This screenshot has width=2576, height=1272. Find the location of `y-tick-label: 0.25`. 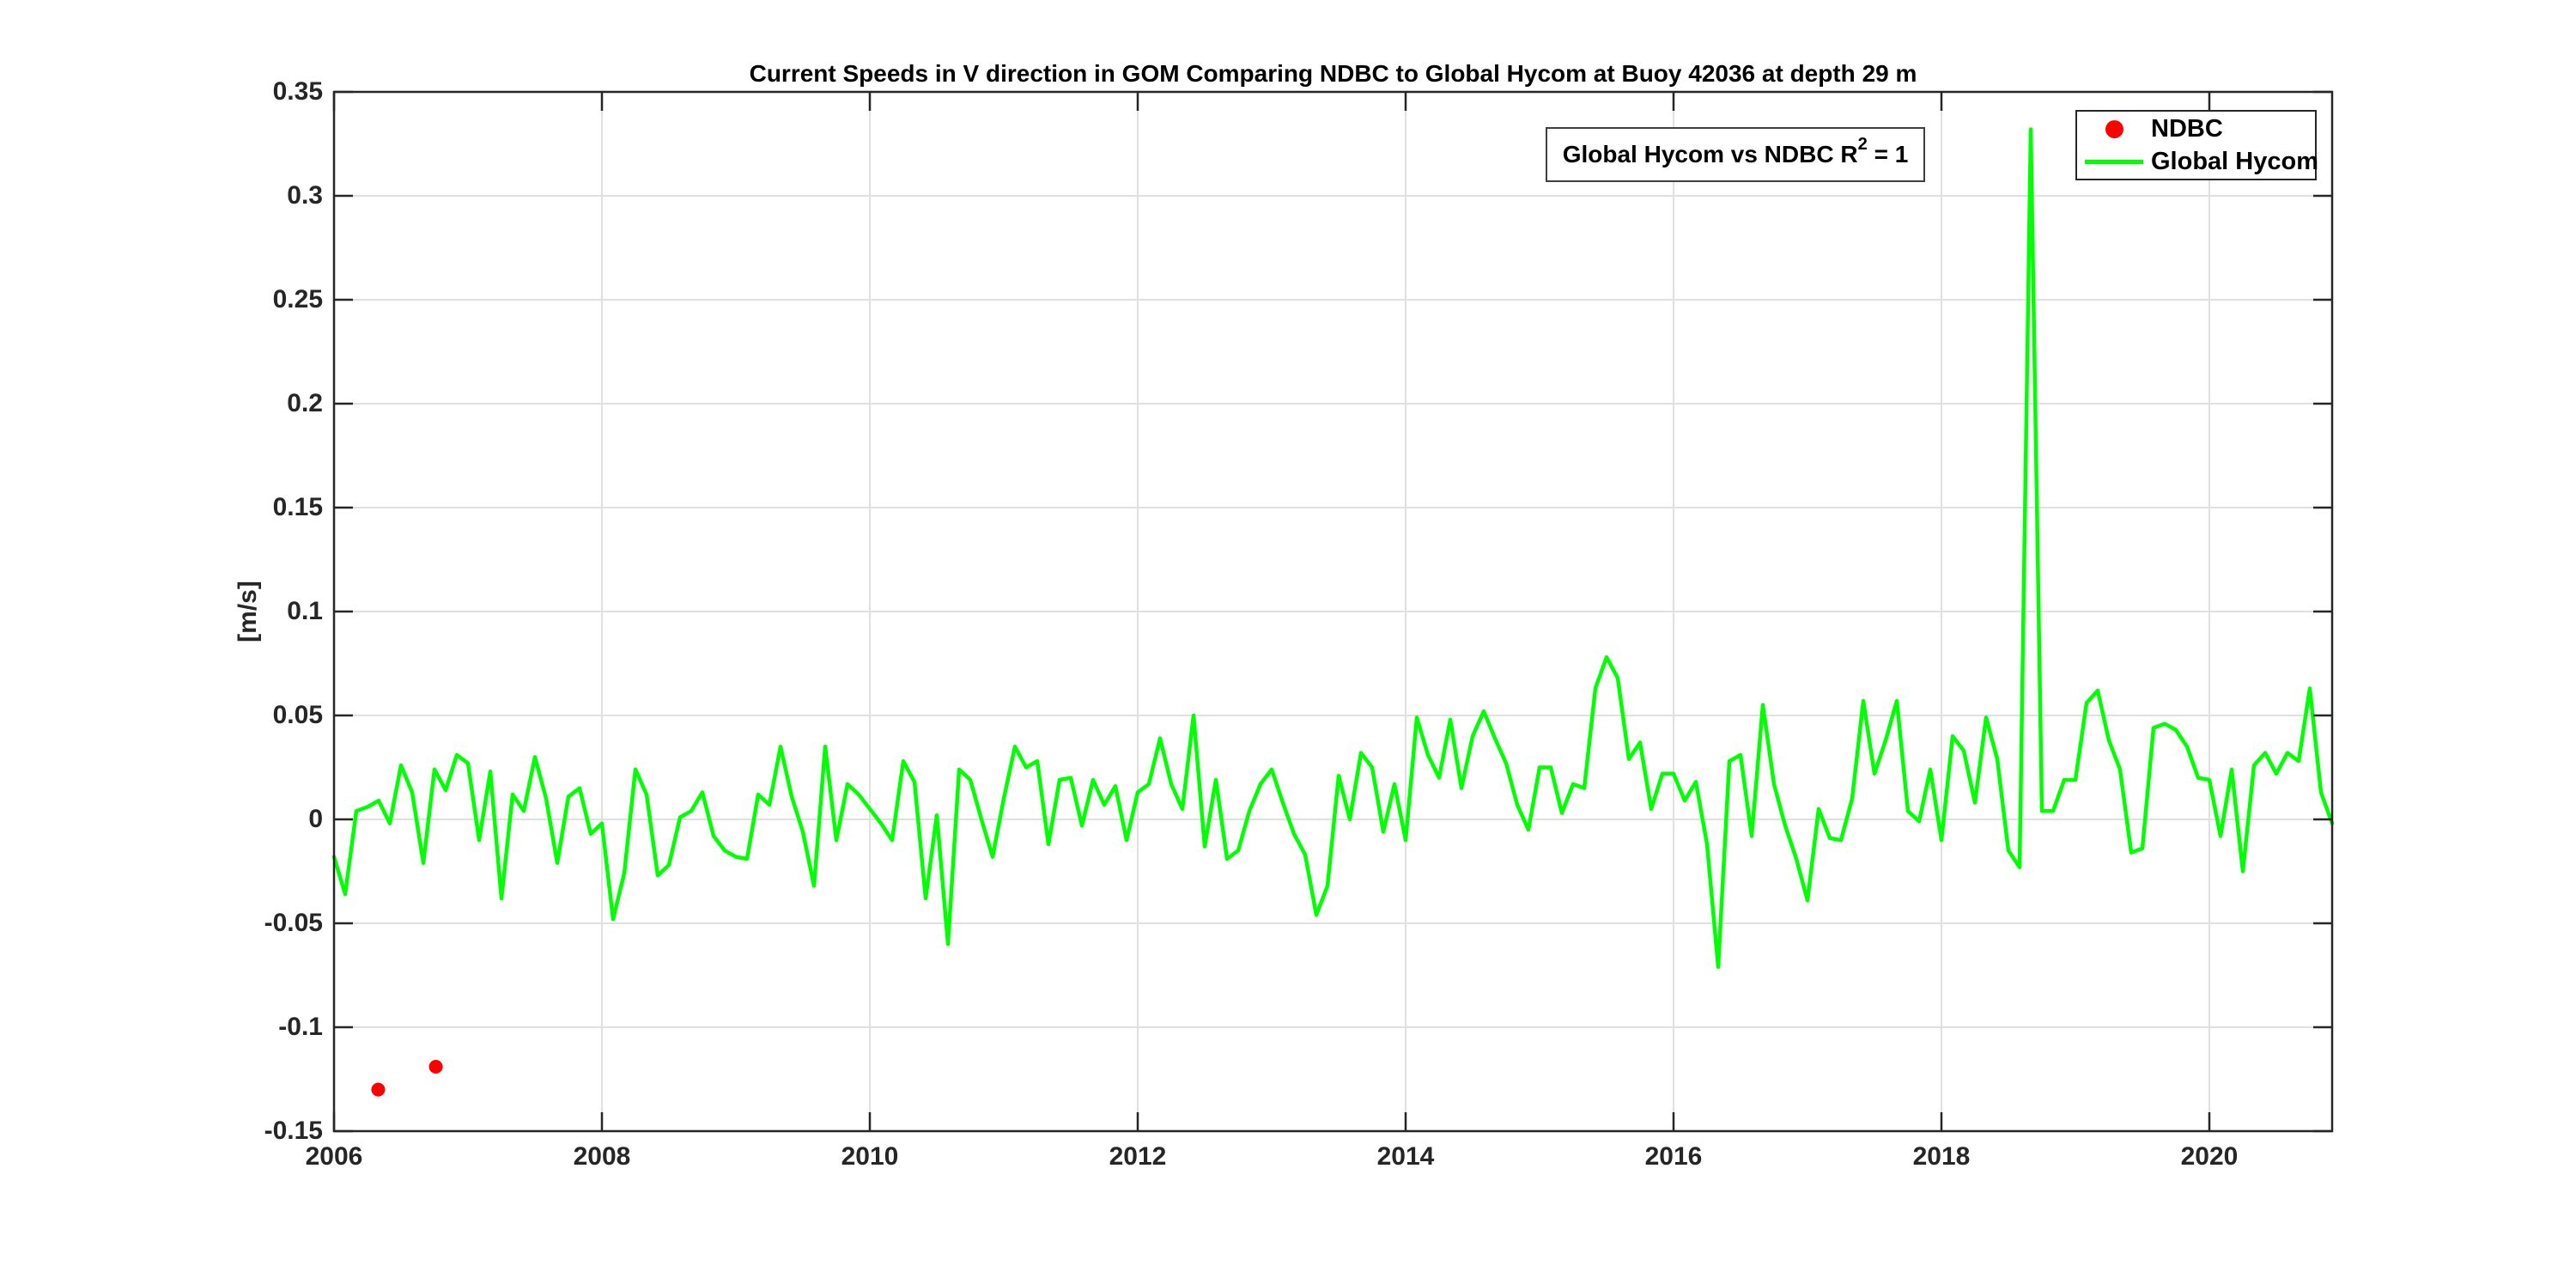

y-tick-label: 0.25 is located at coordinates (297, 299).